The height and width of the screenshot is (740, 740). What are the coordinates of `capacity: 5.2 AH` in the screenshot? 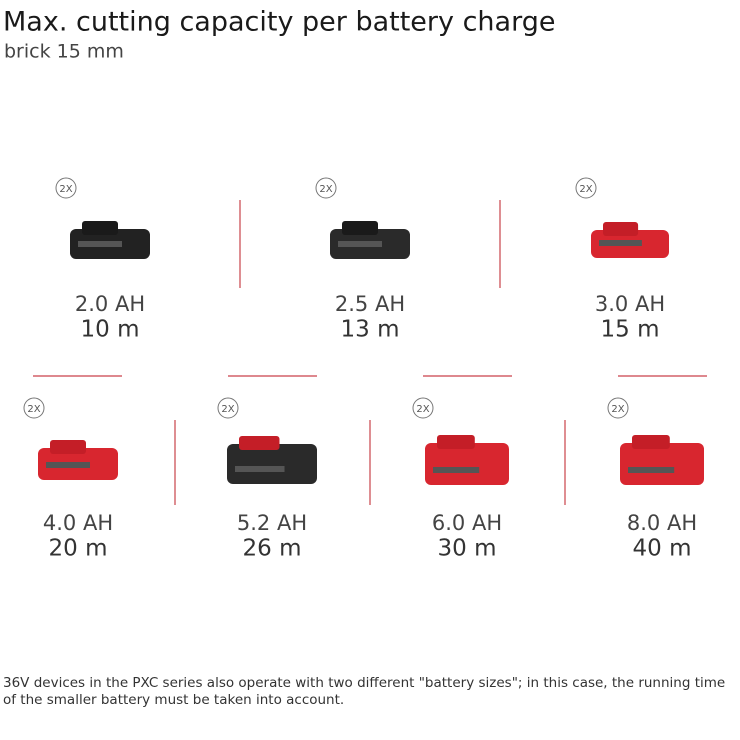 It's located at (272, 523).